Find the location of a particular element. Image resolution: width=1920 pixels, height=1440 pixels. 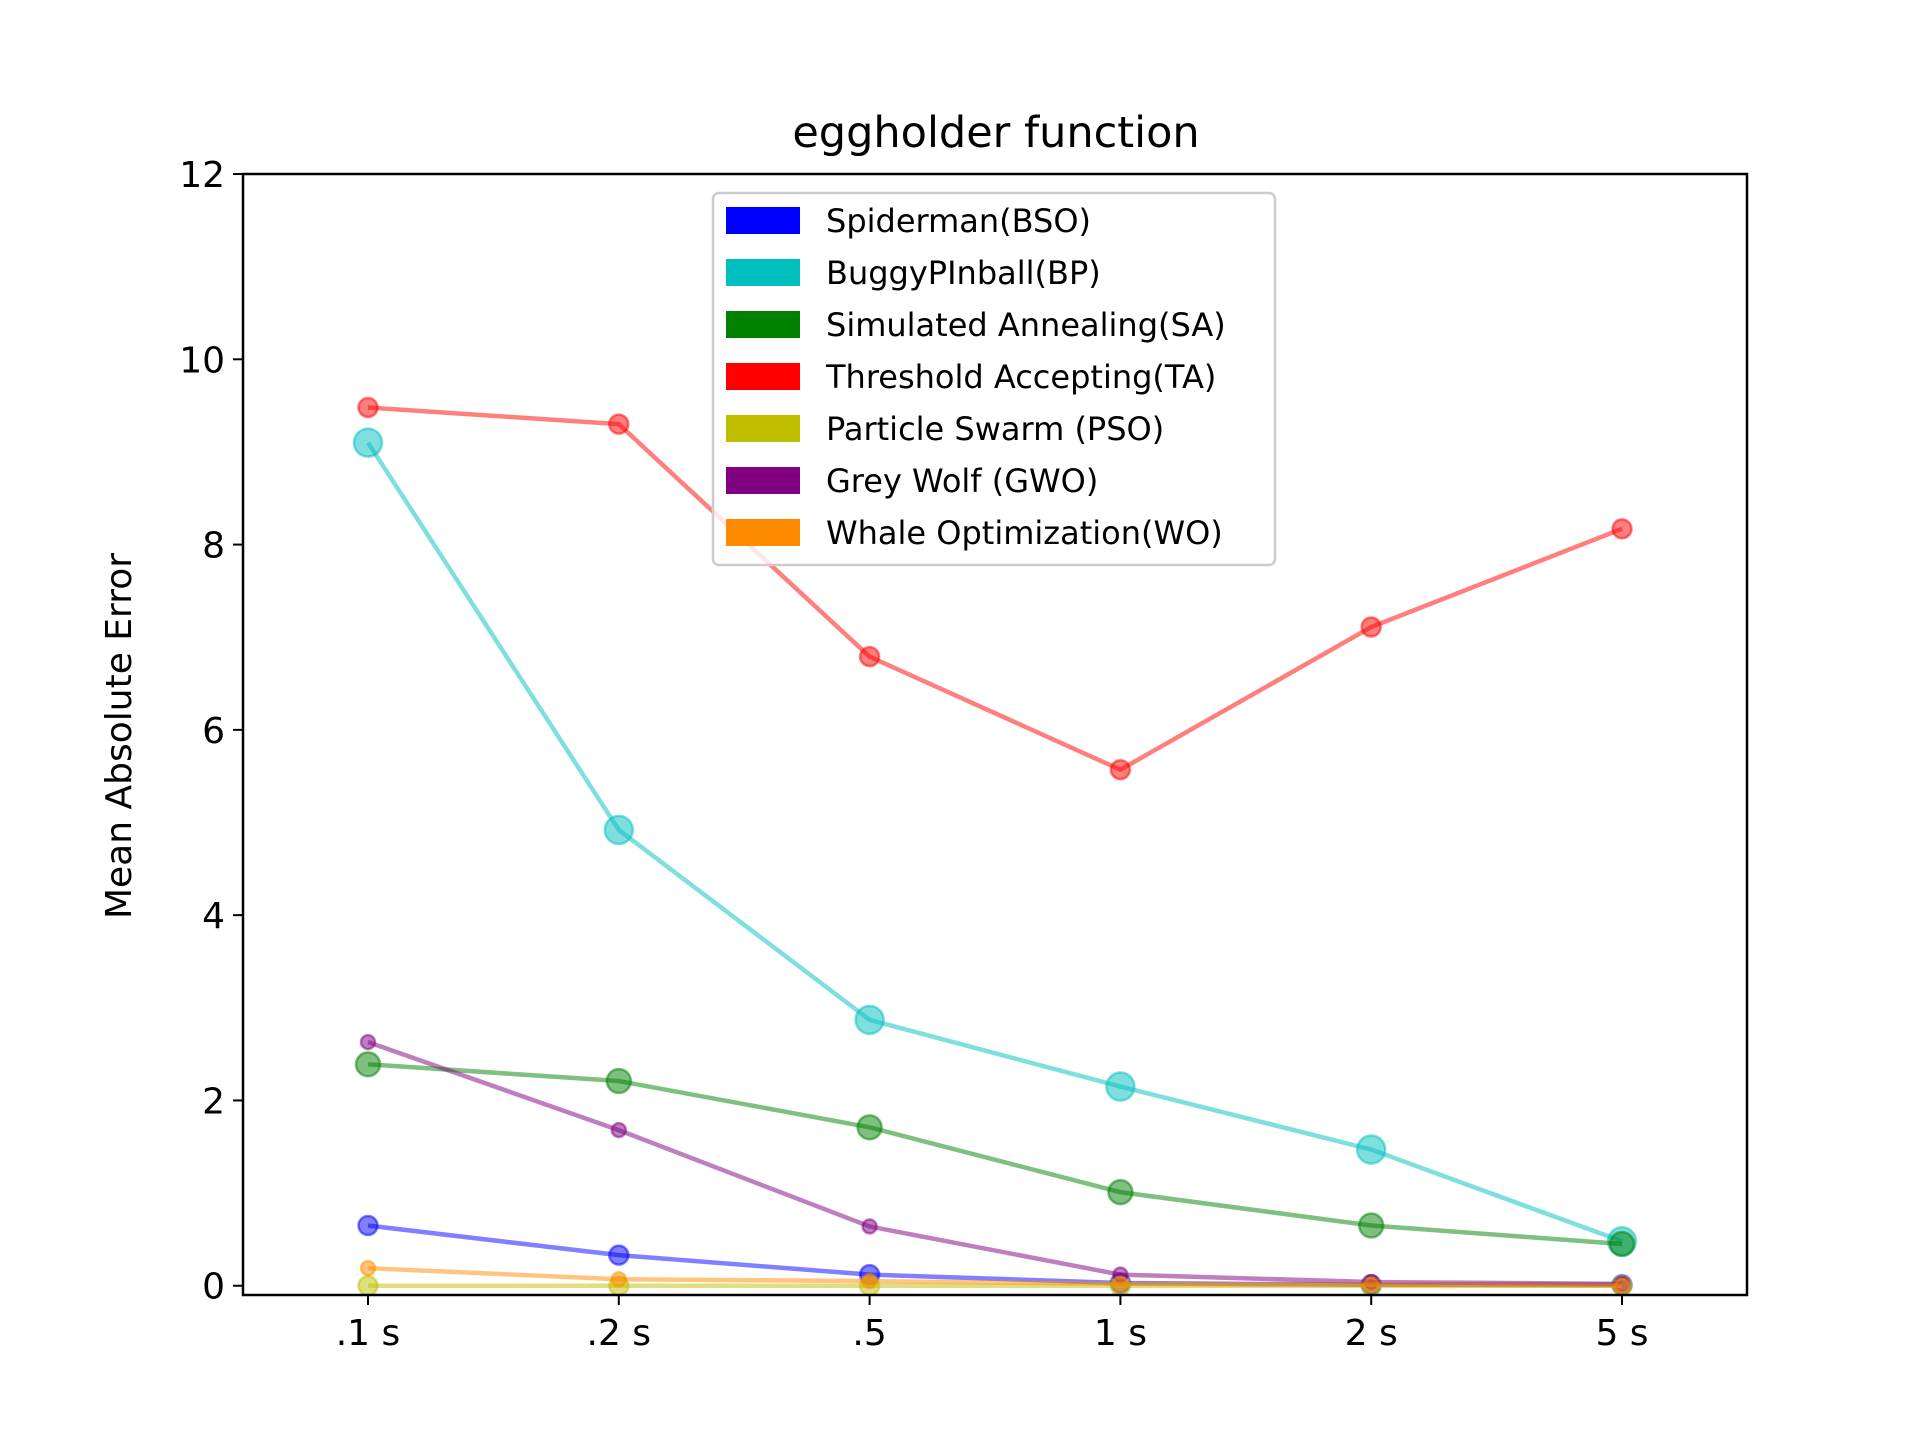

y-axis-label: Mean Absolute Error is located at coordinates (119, 736).